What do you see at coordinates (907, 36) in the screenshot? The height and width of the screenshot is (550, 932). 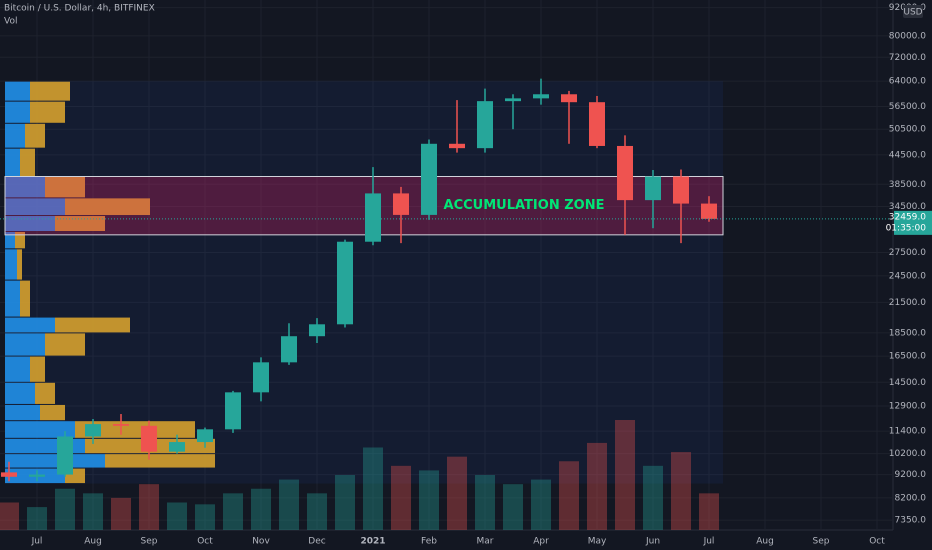 I see `y-tick-label: 80000.0` at bounding box center [907, 36].